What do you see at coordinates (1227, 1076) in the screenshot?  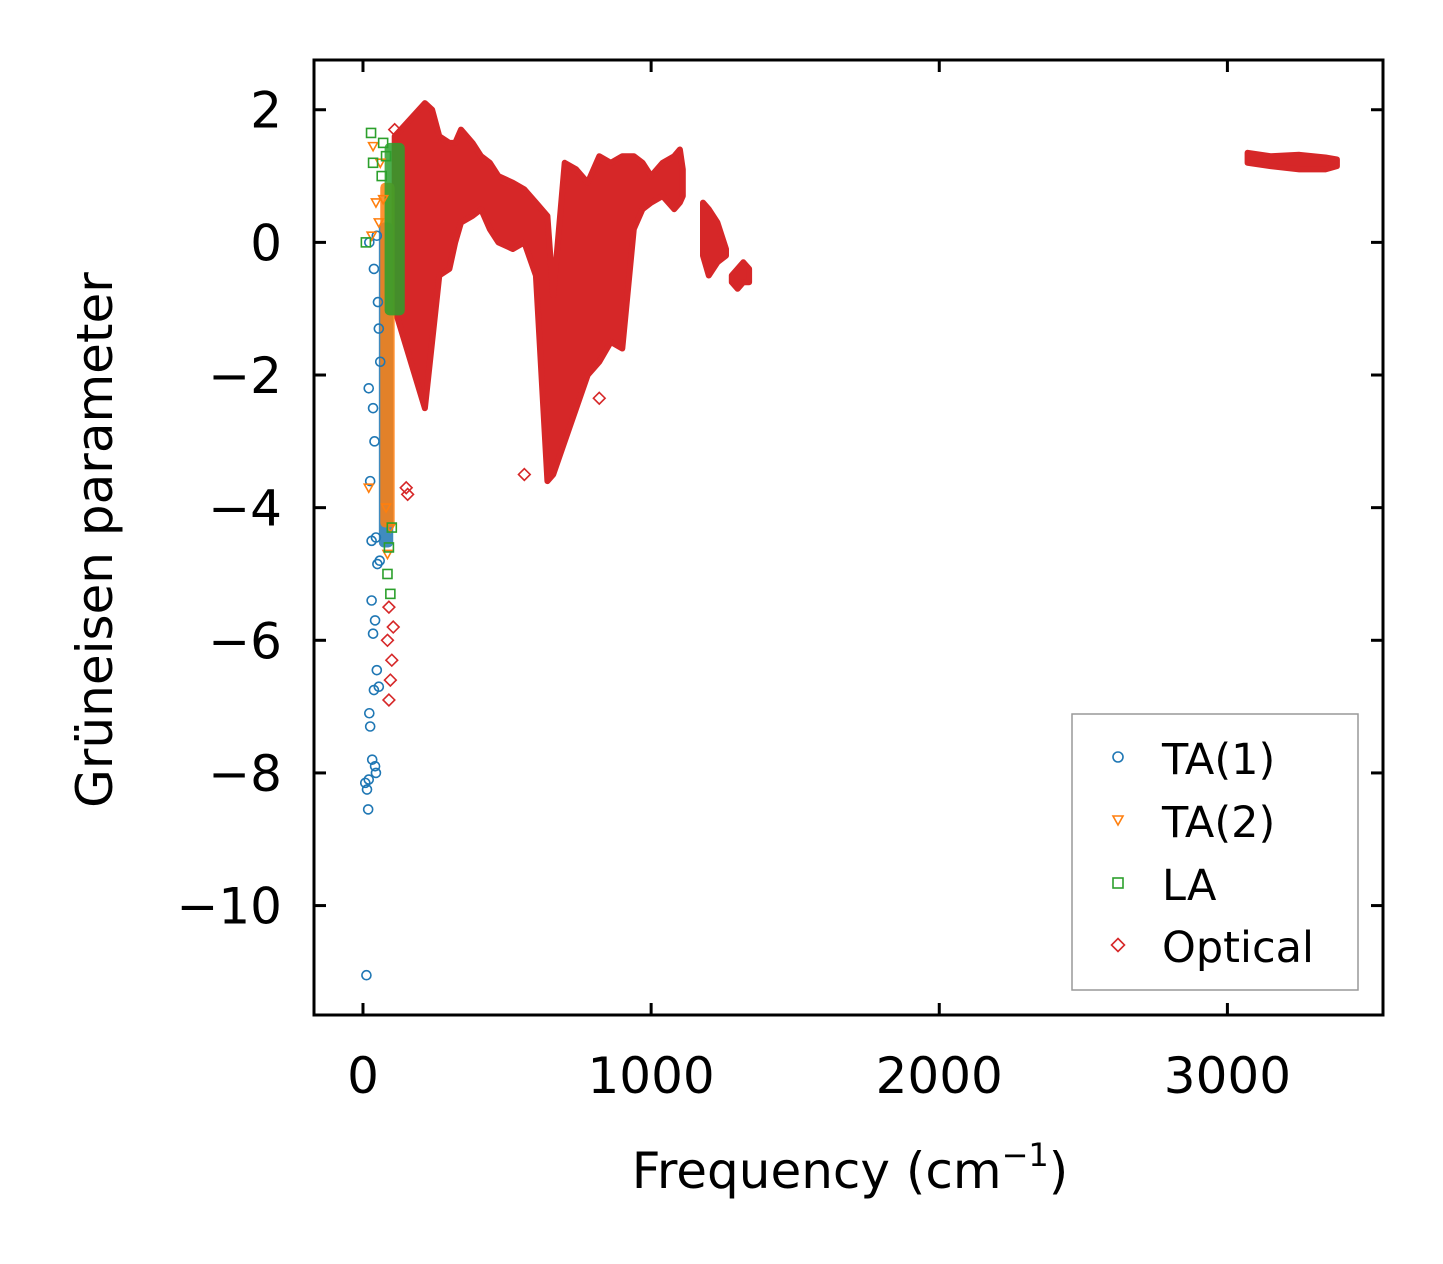 I see `x-tick-label: 3000` at bounding box center [1227, 1076].